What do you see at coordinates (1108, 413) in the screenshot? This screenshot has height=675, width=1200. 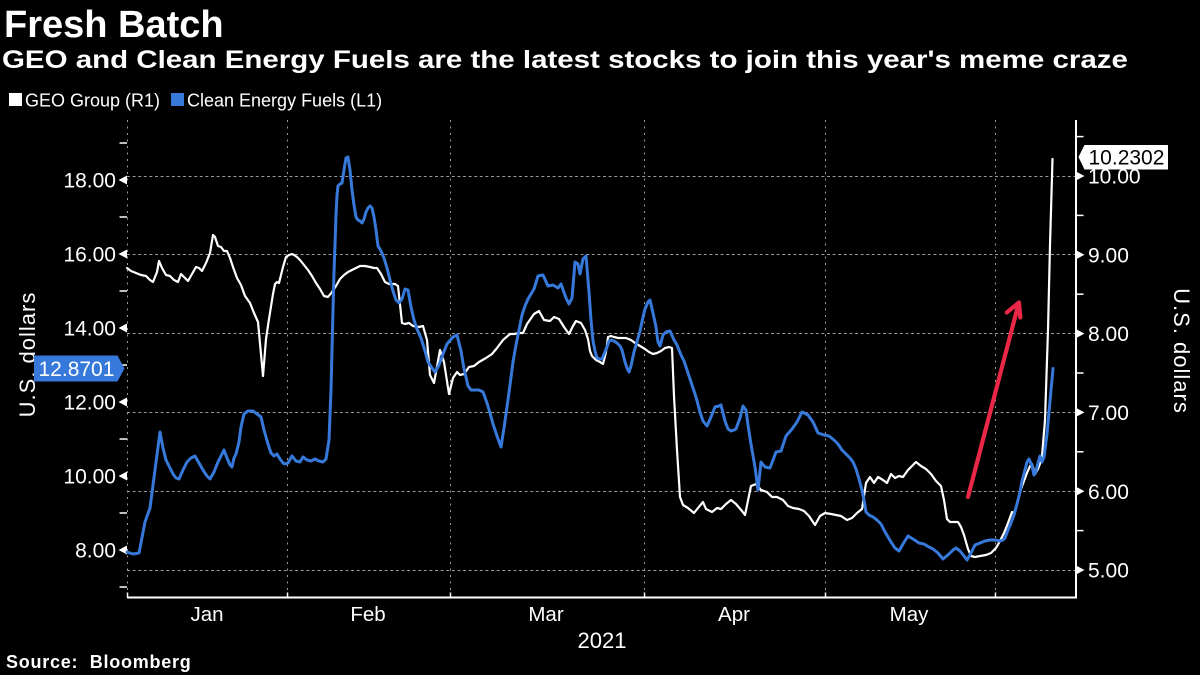 I see `svg-text: 7.00` at bounding box center [1108, 413].